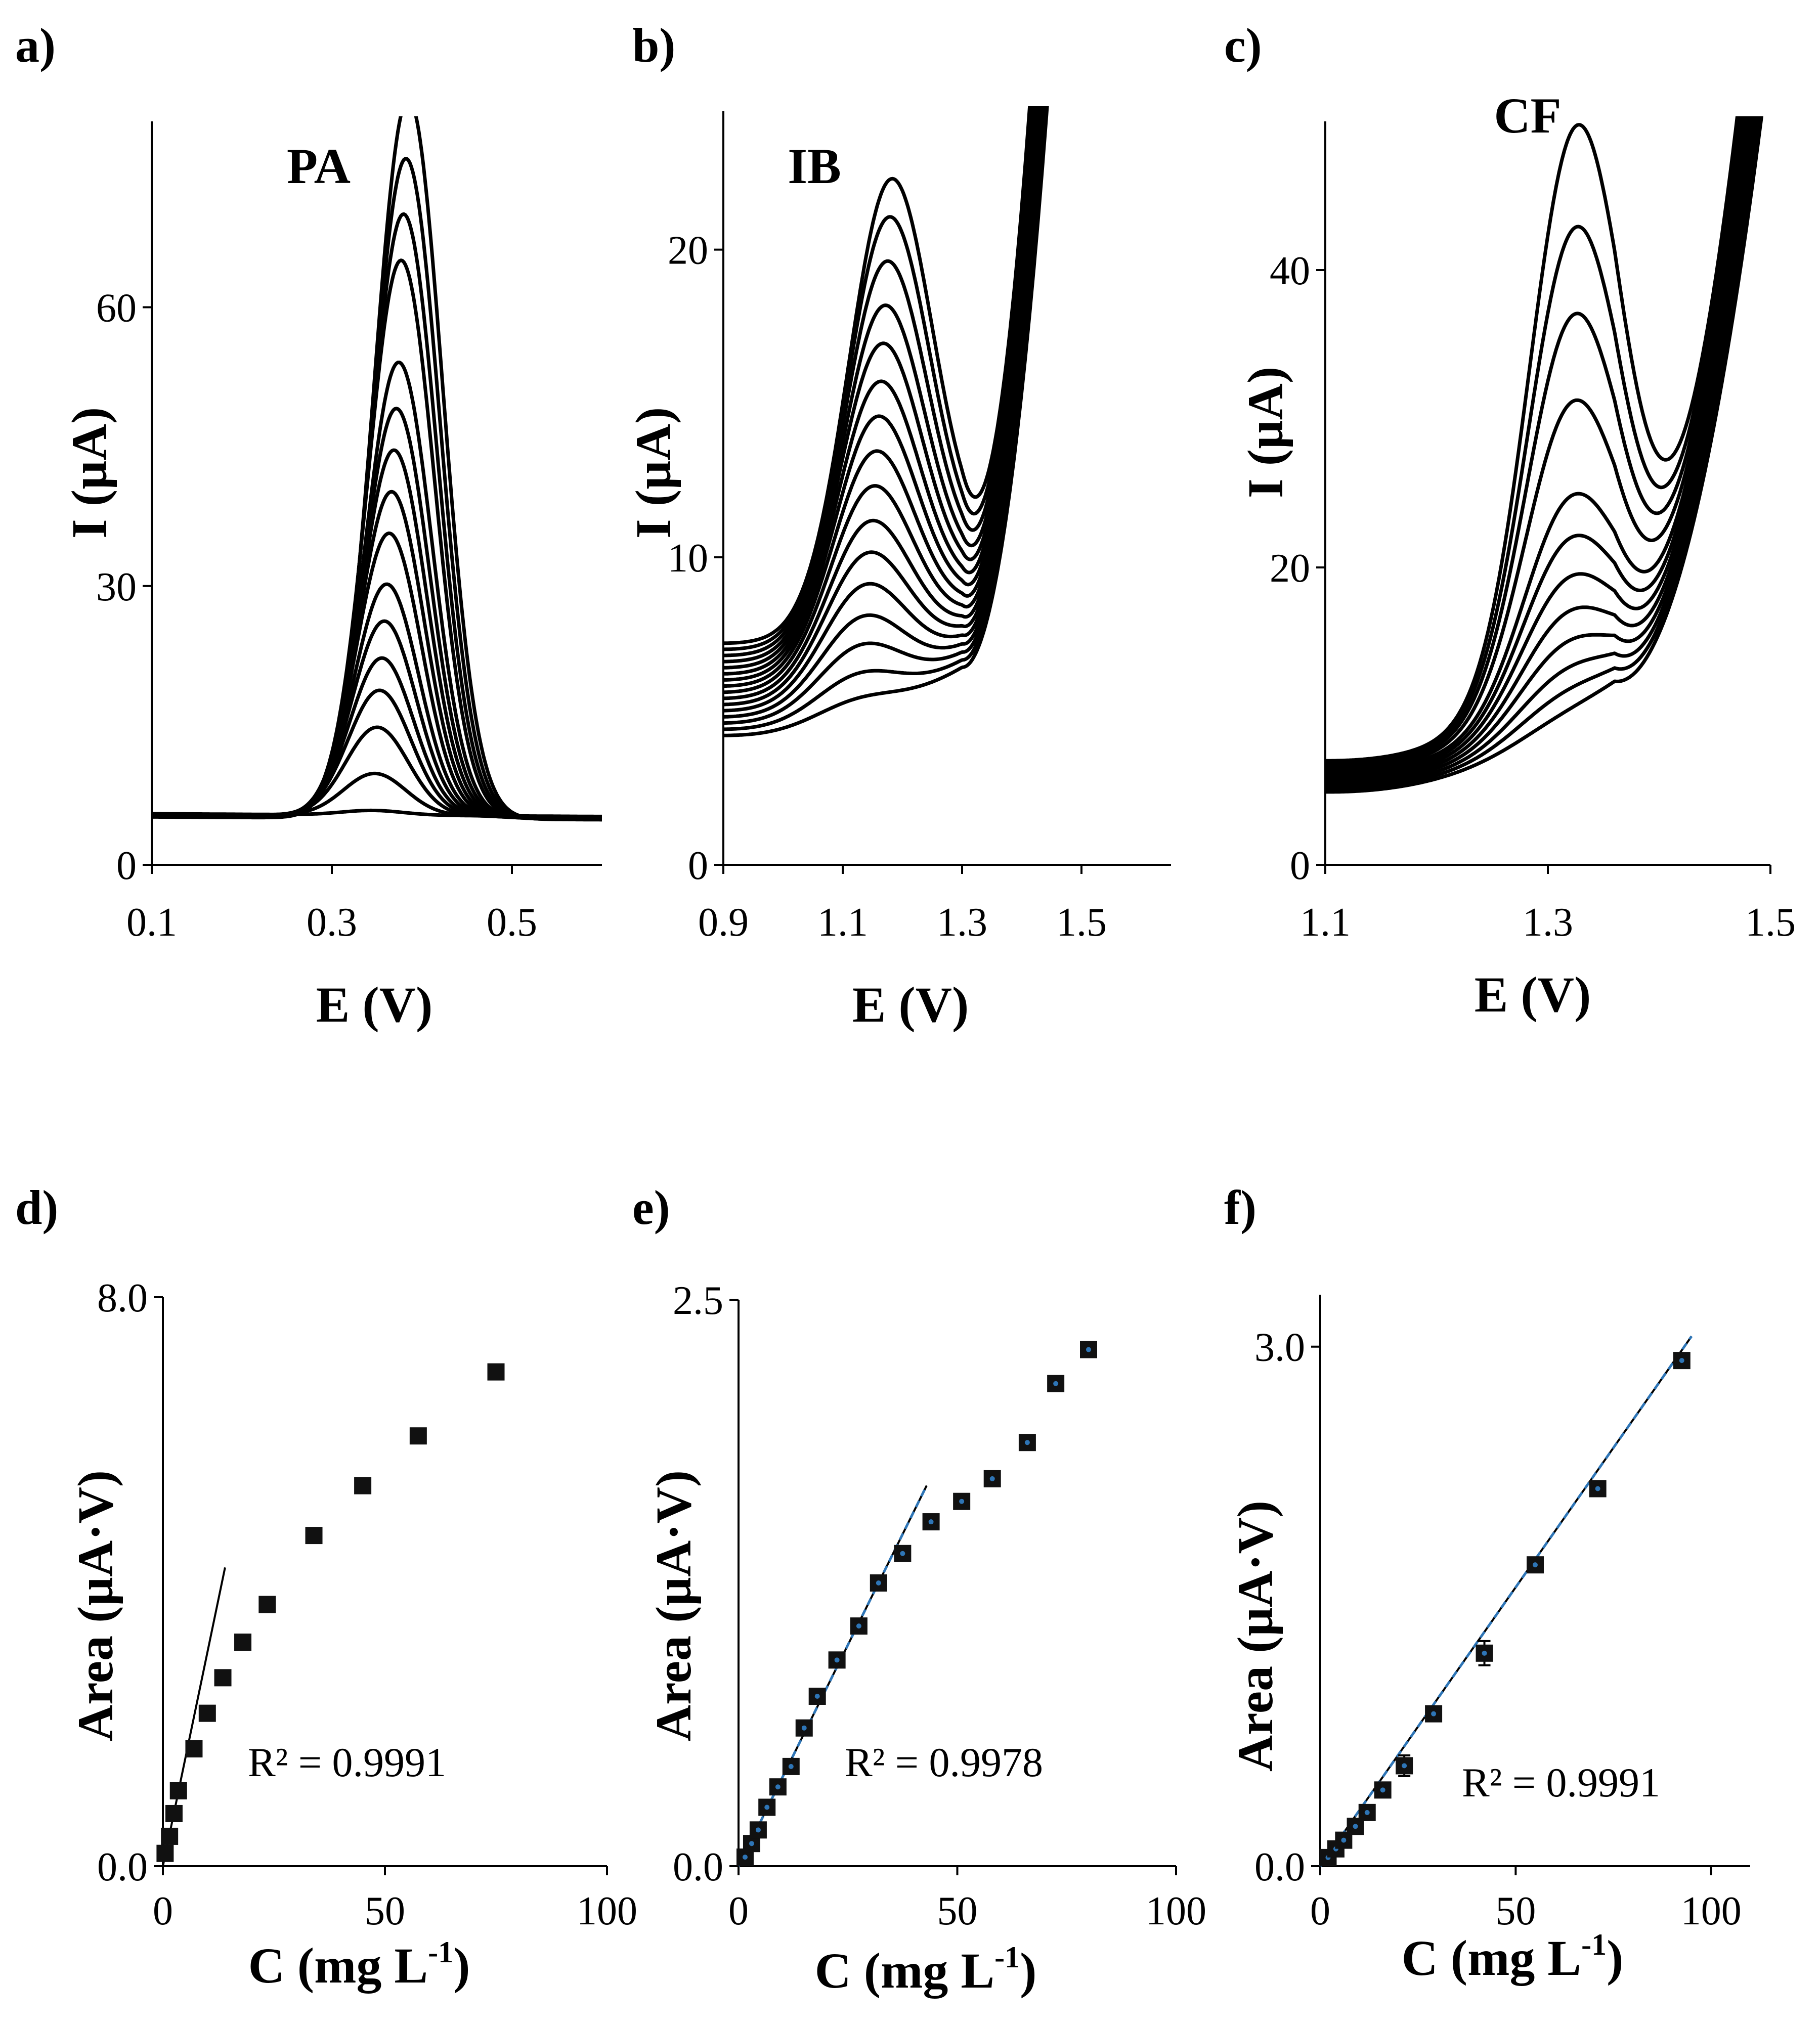  What do you see at coordinates (332, 922) in the screenshot?
I see `x-tick-label: 0.3` at bounding box center [332, 922].